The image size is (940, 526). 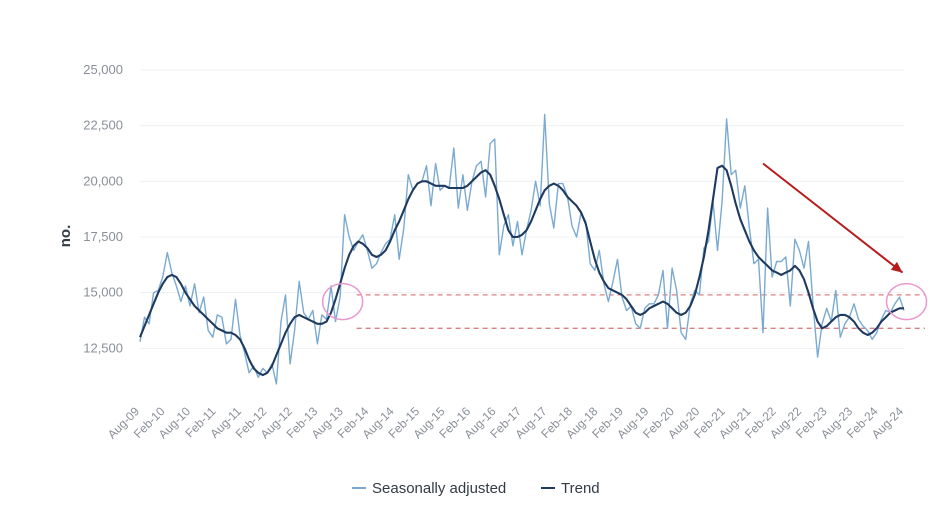 What do you see at coordinates (103, 69) in the screenshot?
I see `y-tick-label: 25,000` at bounding box center [103, 69].